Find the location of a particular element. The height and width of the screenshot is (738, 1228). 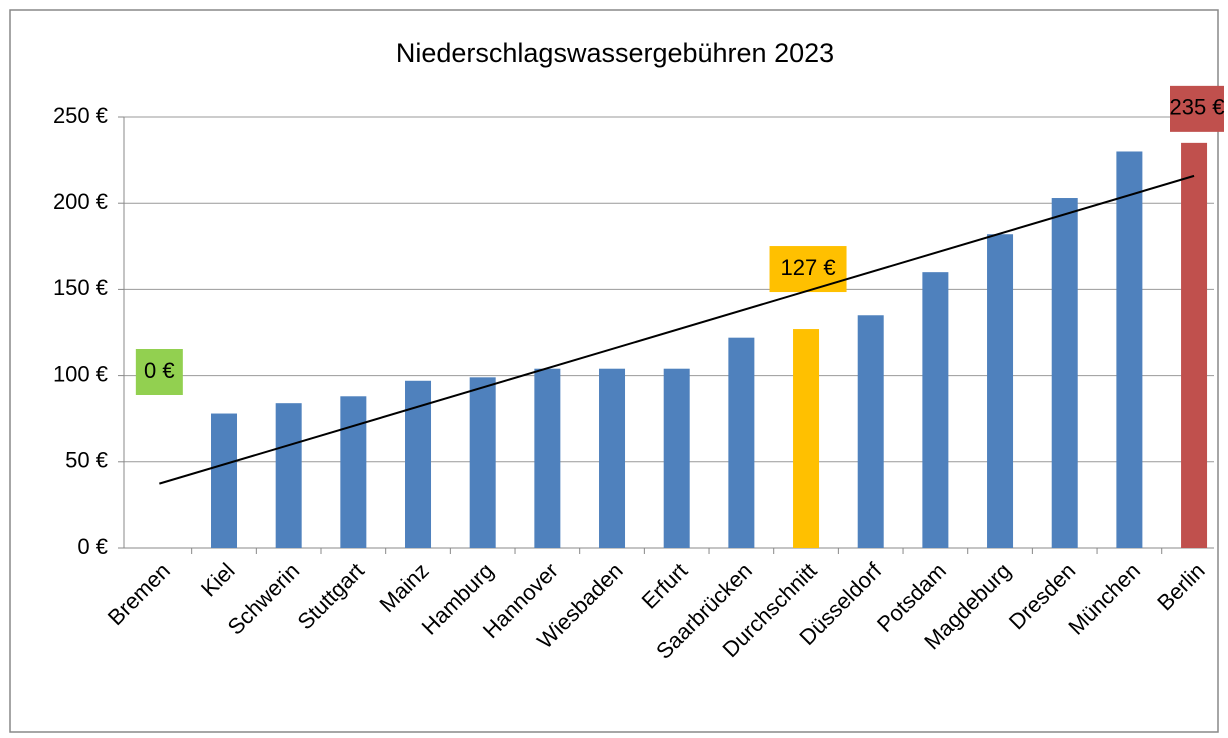

y-tick-label: 50 € is located at coordinates (86, 460).